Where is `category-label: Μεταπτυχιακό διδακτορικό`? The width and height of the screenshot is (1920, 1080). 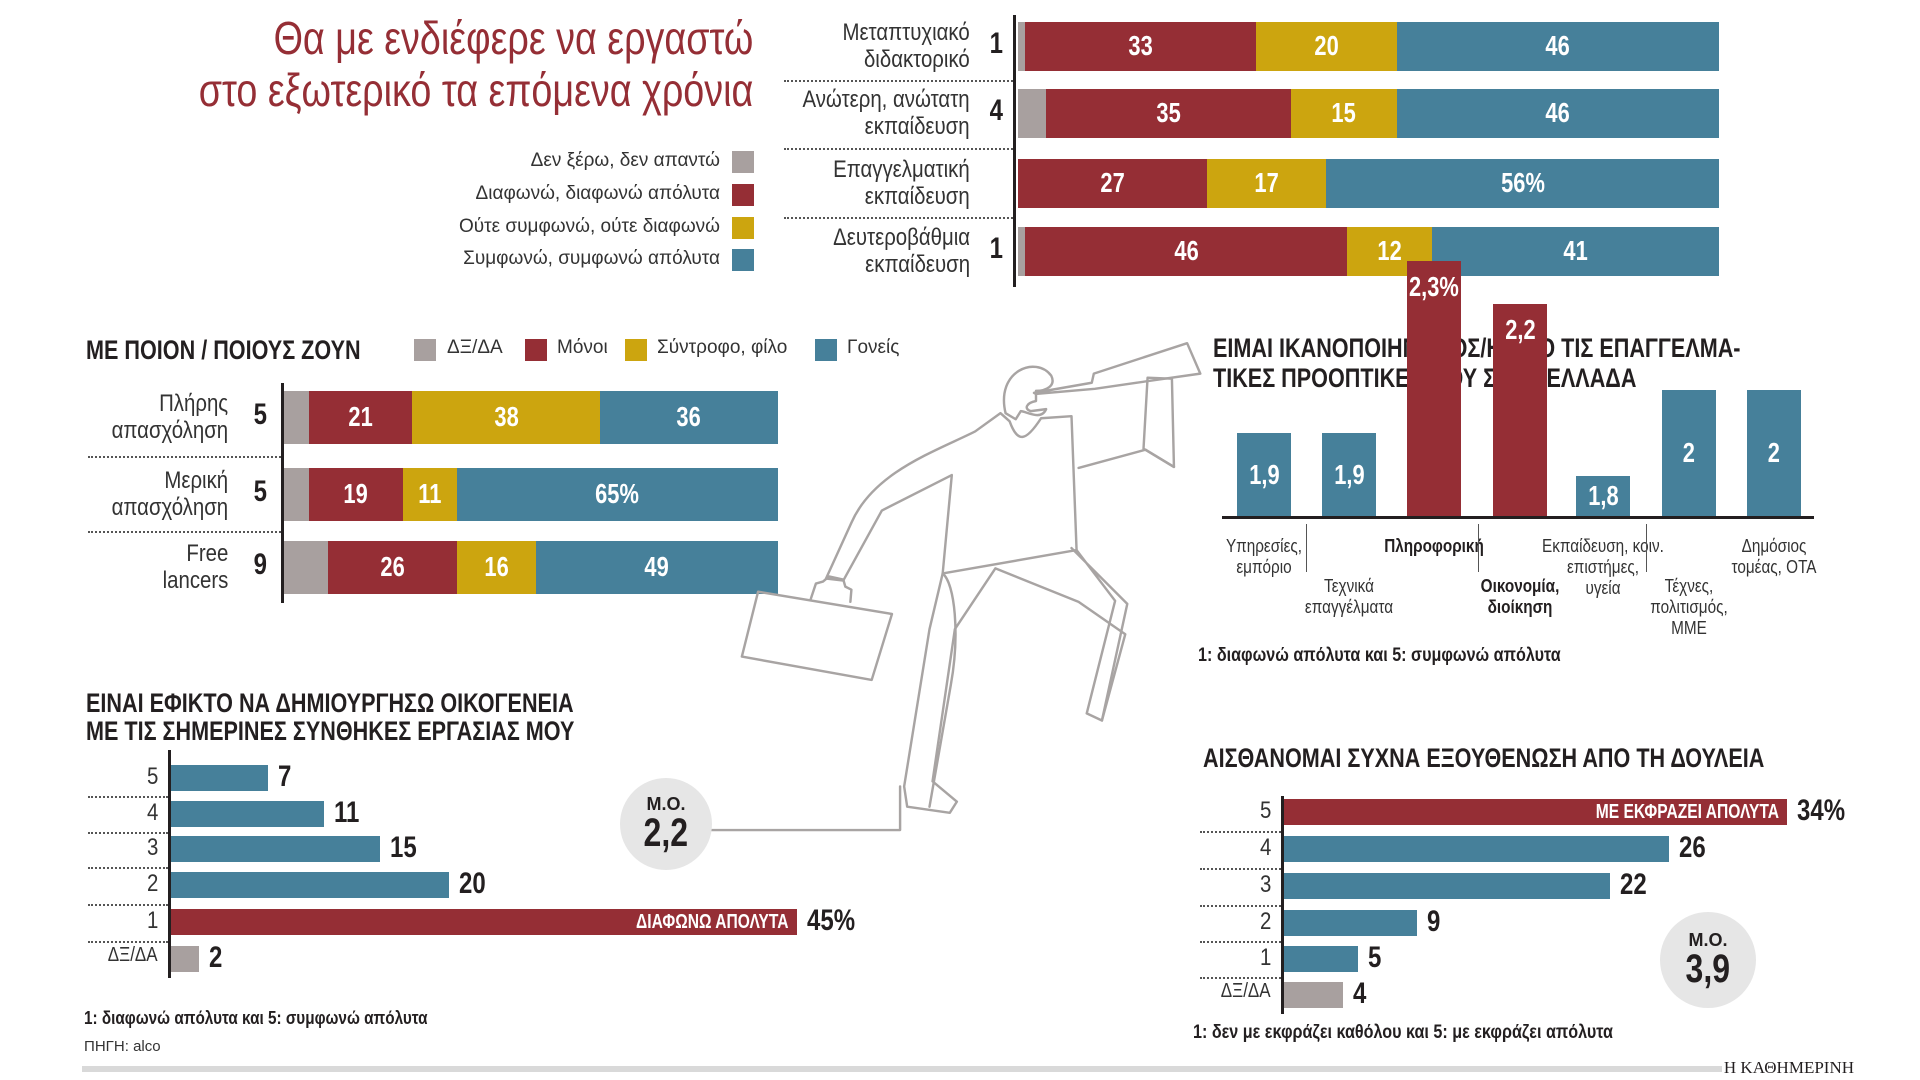
category-label: Μεταπτυχιακό διδακτορικό is located at coordinates (895, 46).